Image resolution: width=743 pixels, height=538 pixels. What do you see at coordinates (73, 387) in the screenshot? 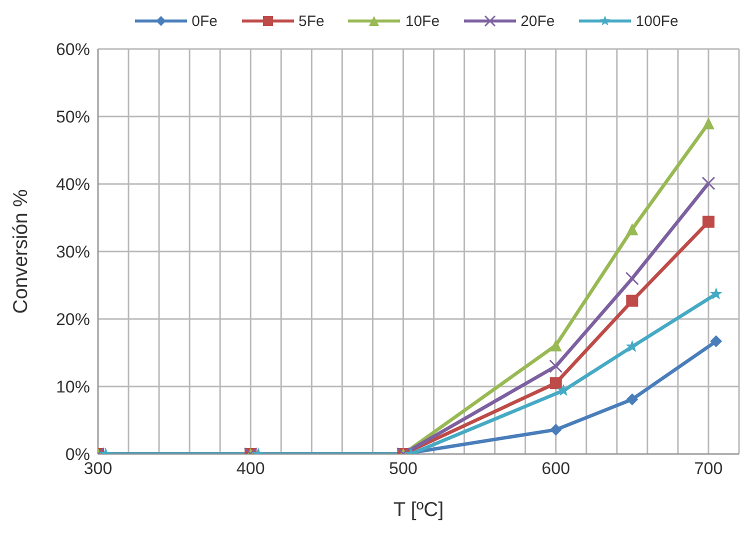
I see `y-tick-label: 10%` at bounding box center [73, 387].